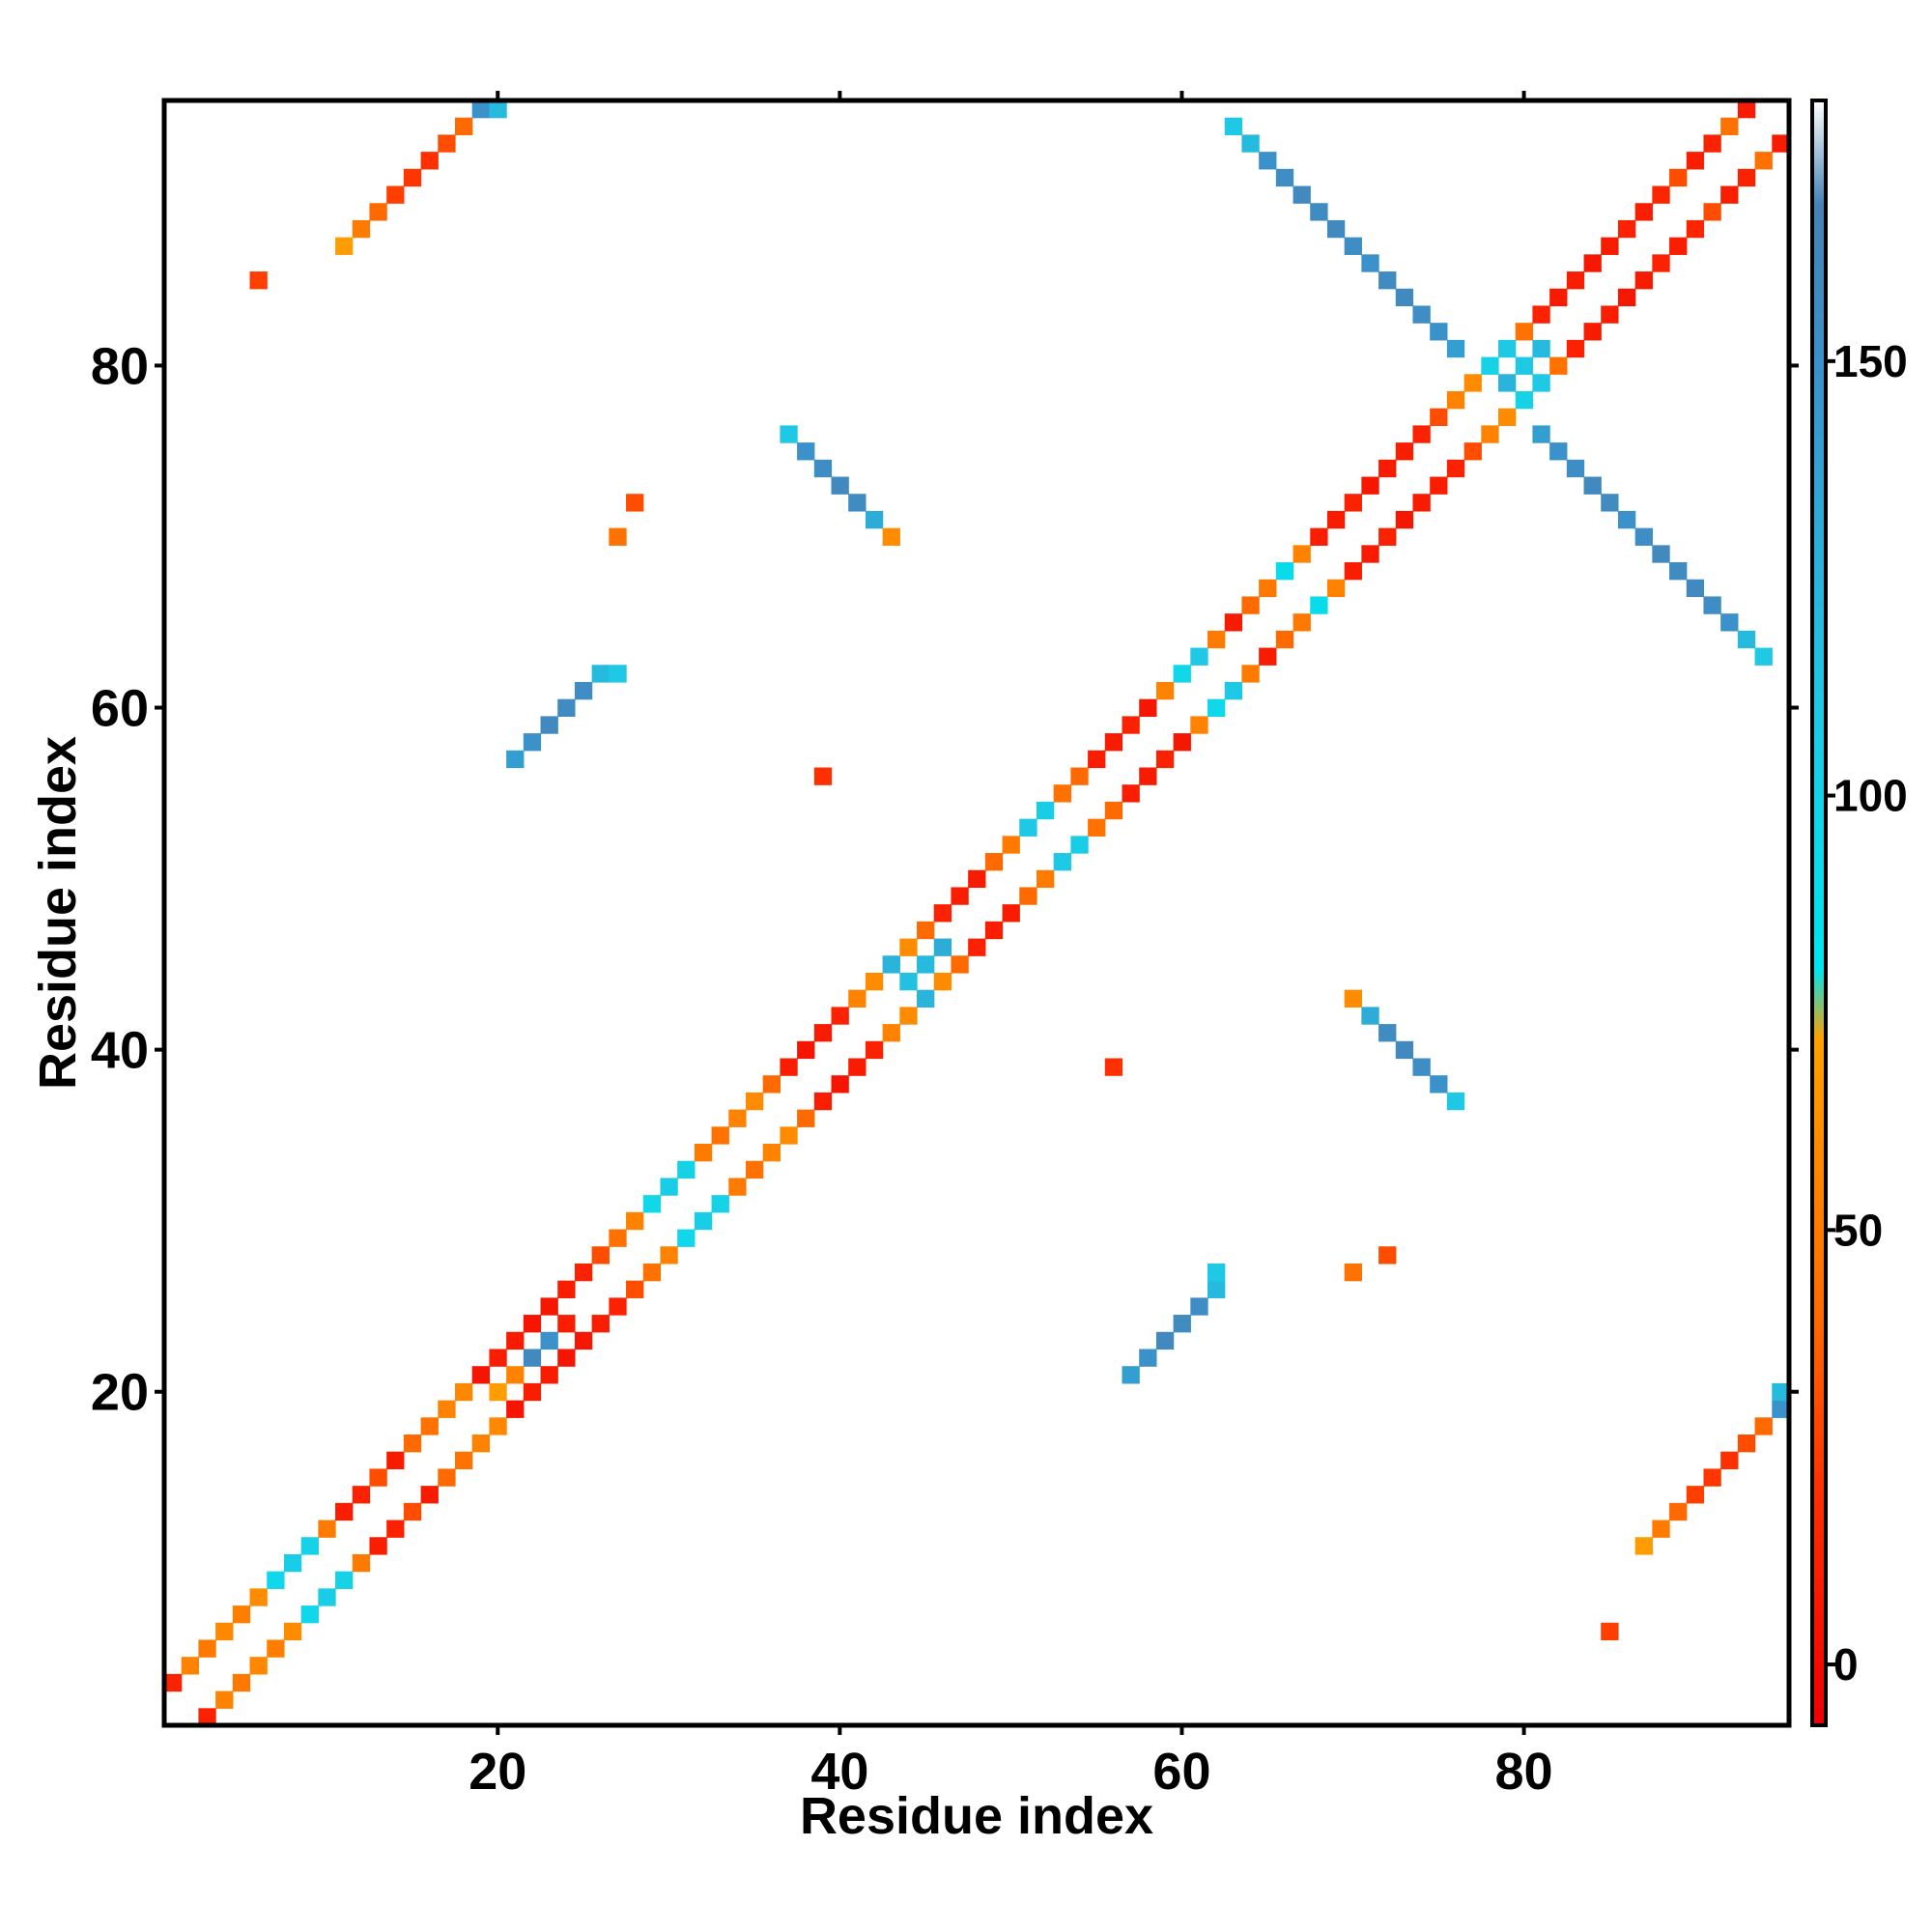 This screenshot has width=1932, height=1932. What do you see at coordinates (976, 1816) in the screenshot?
I see `x-axis-title: Residue index` at bounding box center [976, 1816].